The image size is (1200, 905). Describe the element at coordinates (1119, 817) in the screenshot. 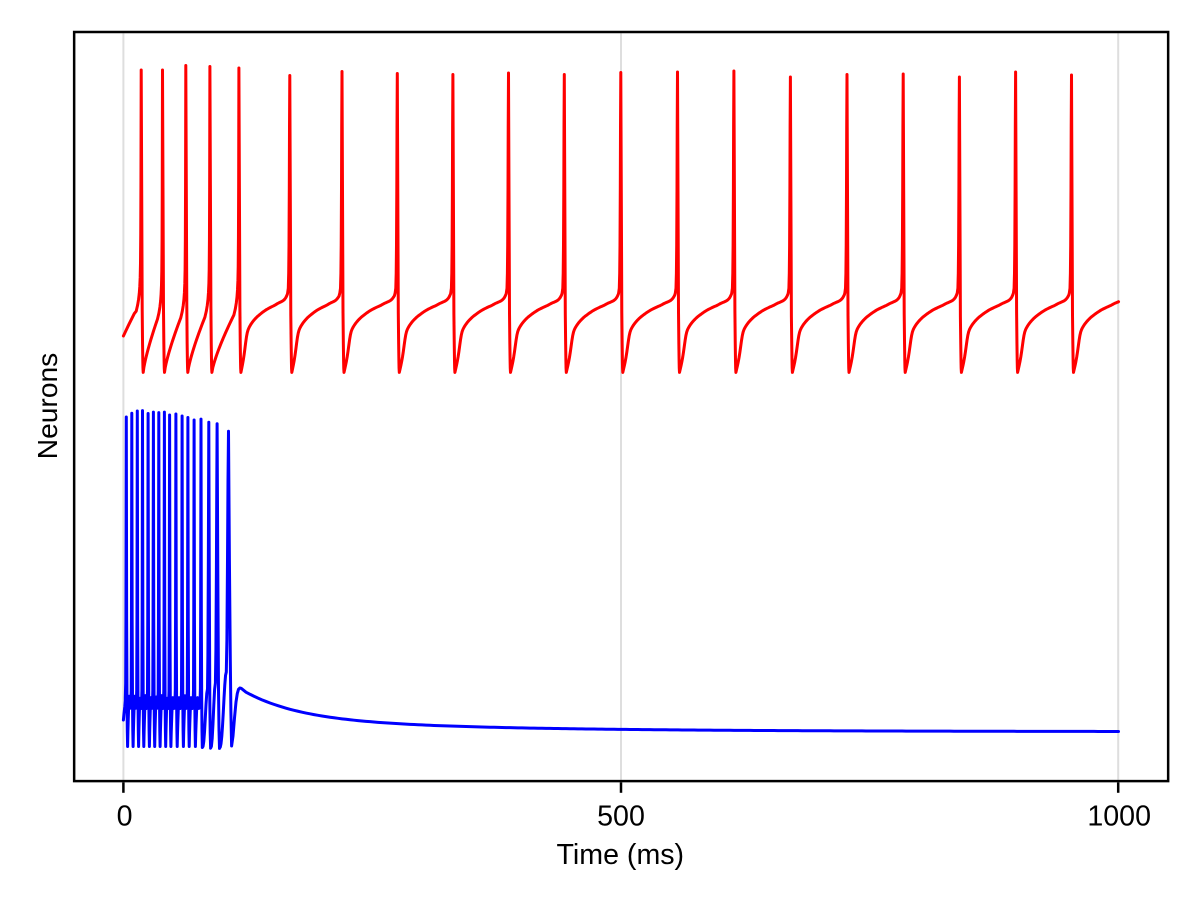

I see `svg-text: 1000` at that location.